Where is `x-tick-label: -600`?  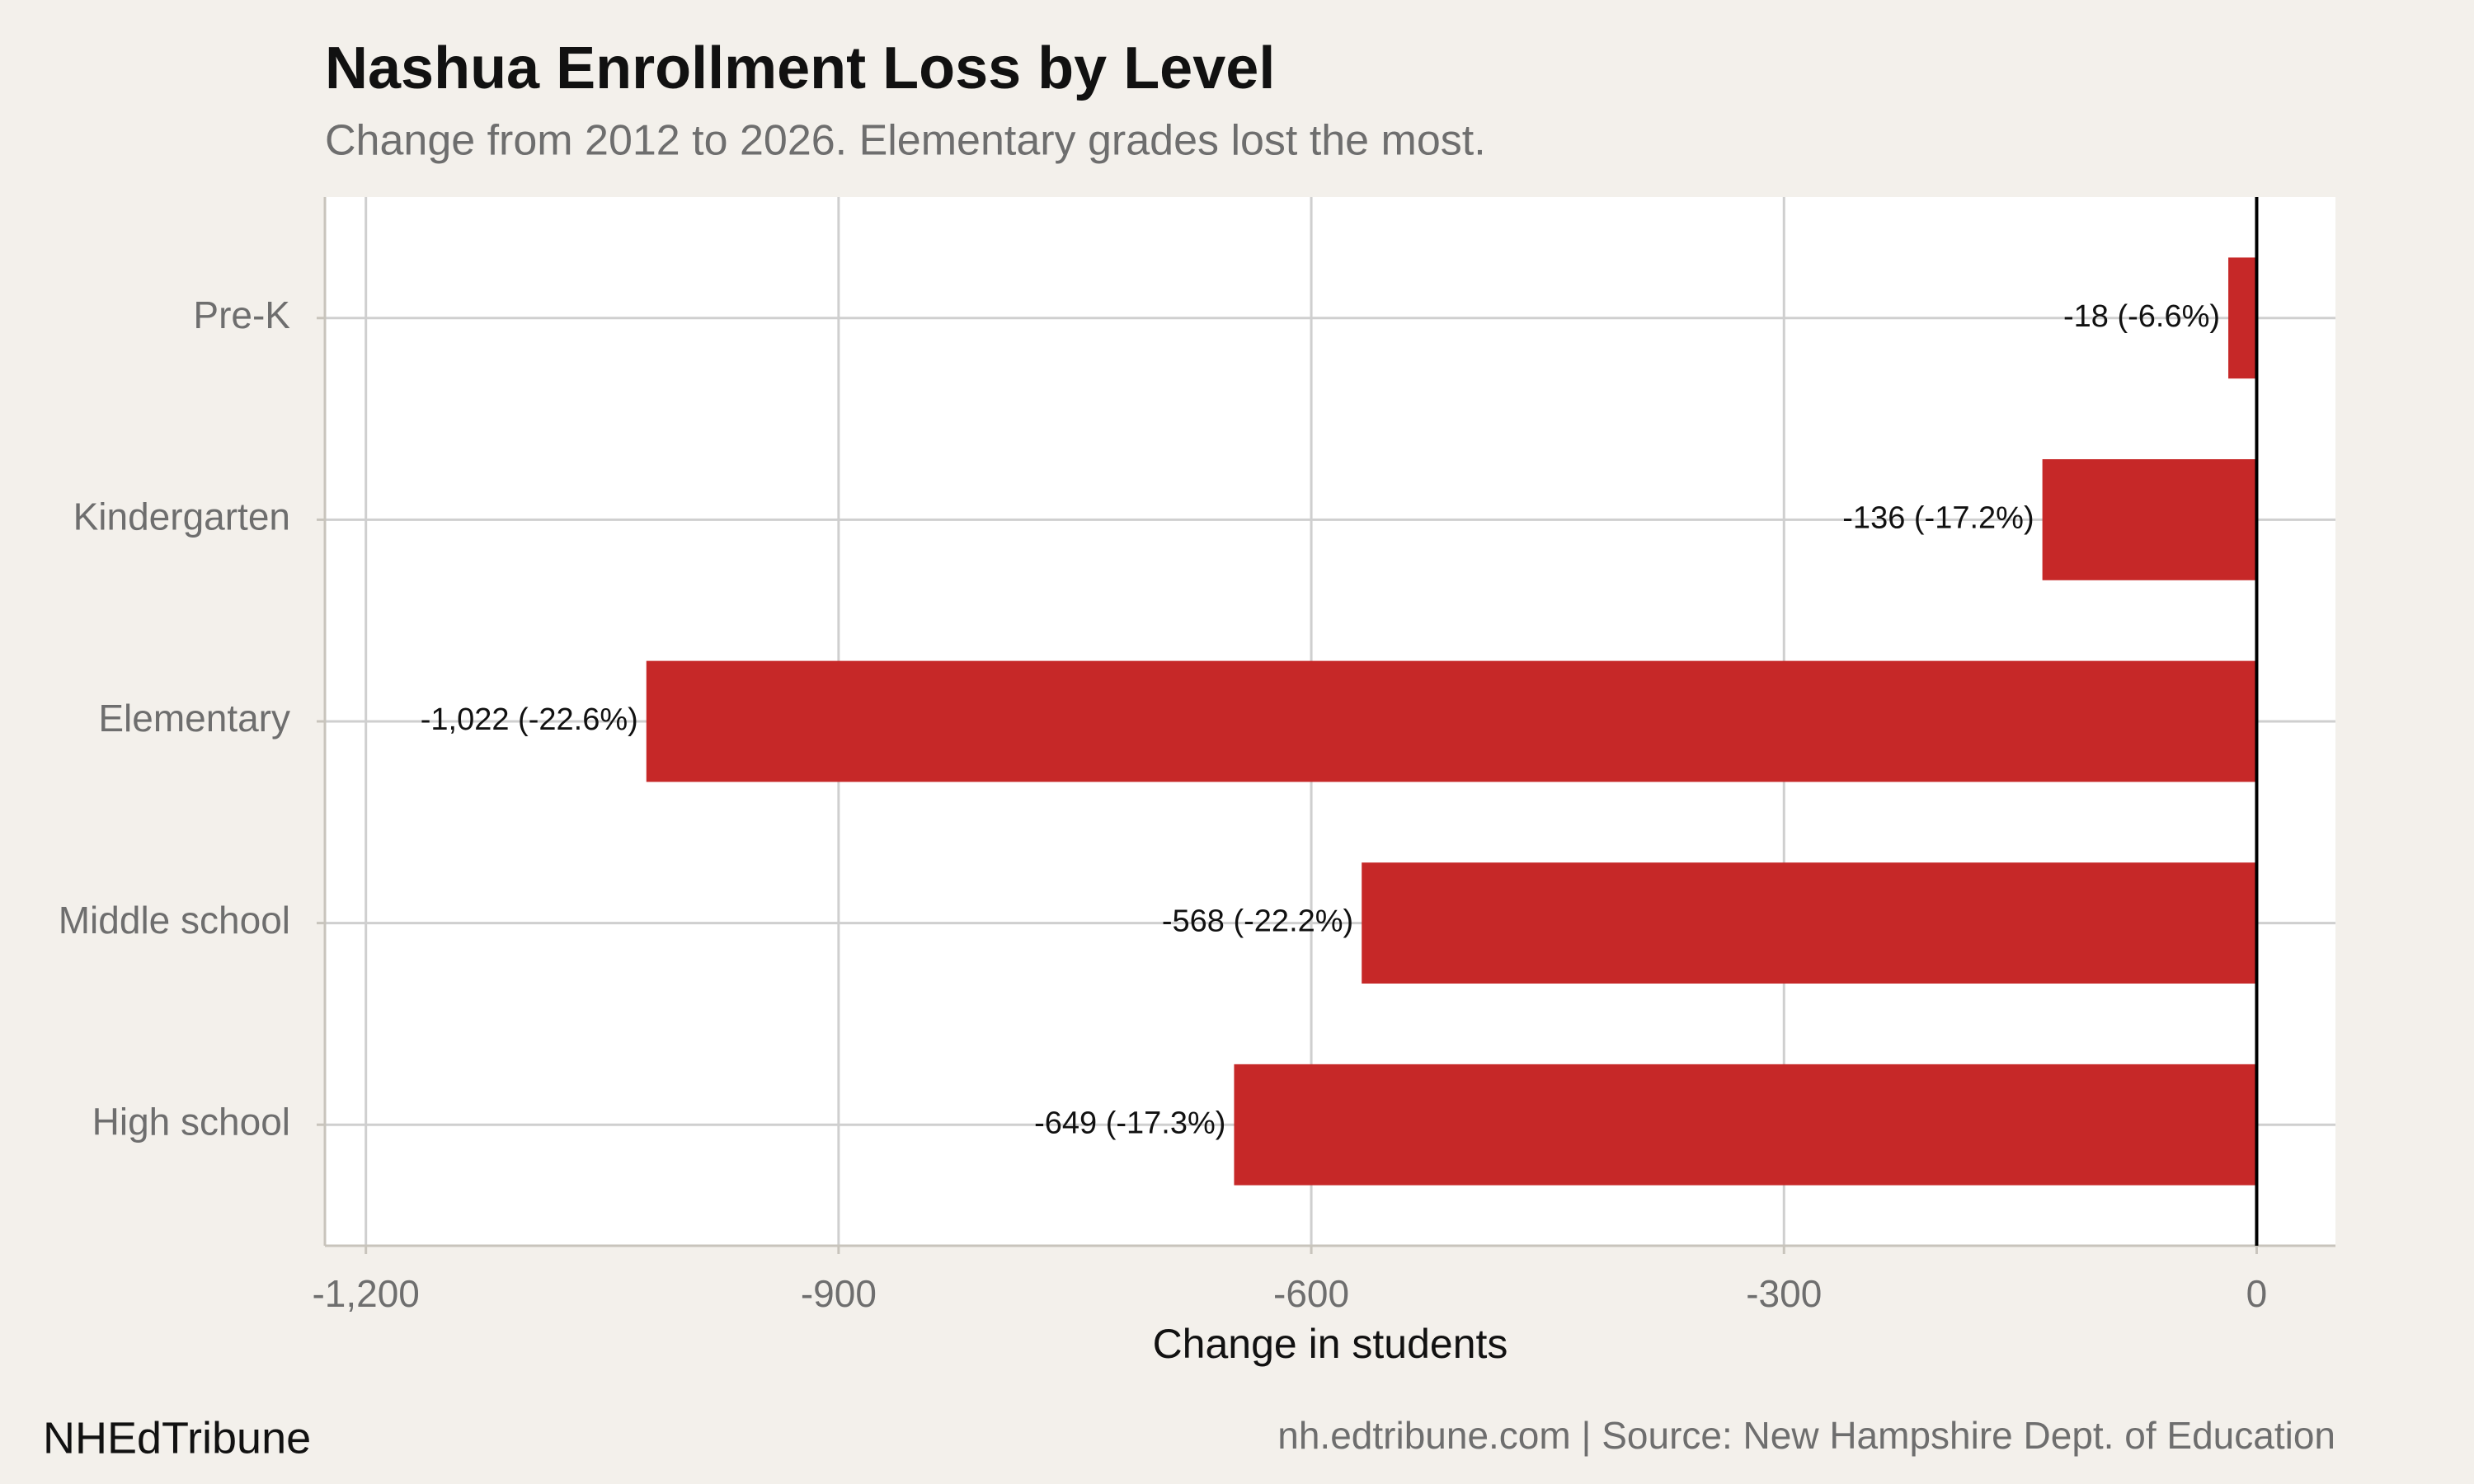 x-tick-label: -600 is located at coordinates (1311, 1293).